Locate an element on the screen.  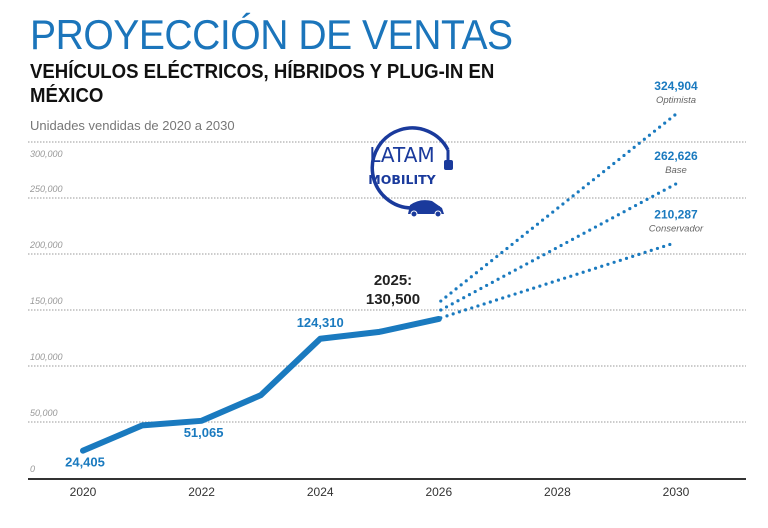
y-tick-label: 0 is located at coordinates (32, 469).